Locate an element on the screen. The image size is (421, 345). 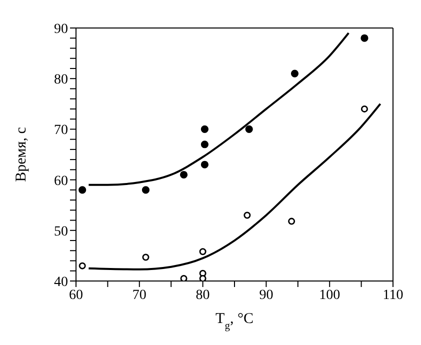
y-tick-label: 80 is located at coordinates (61, 80).